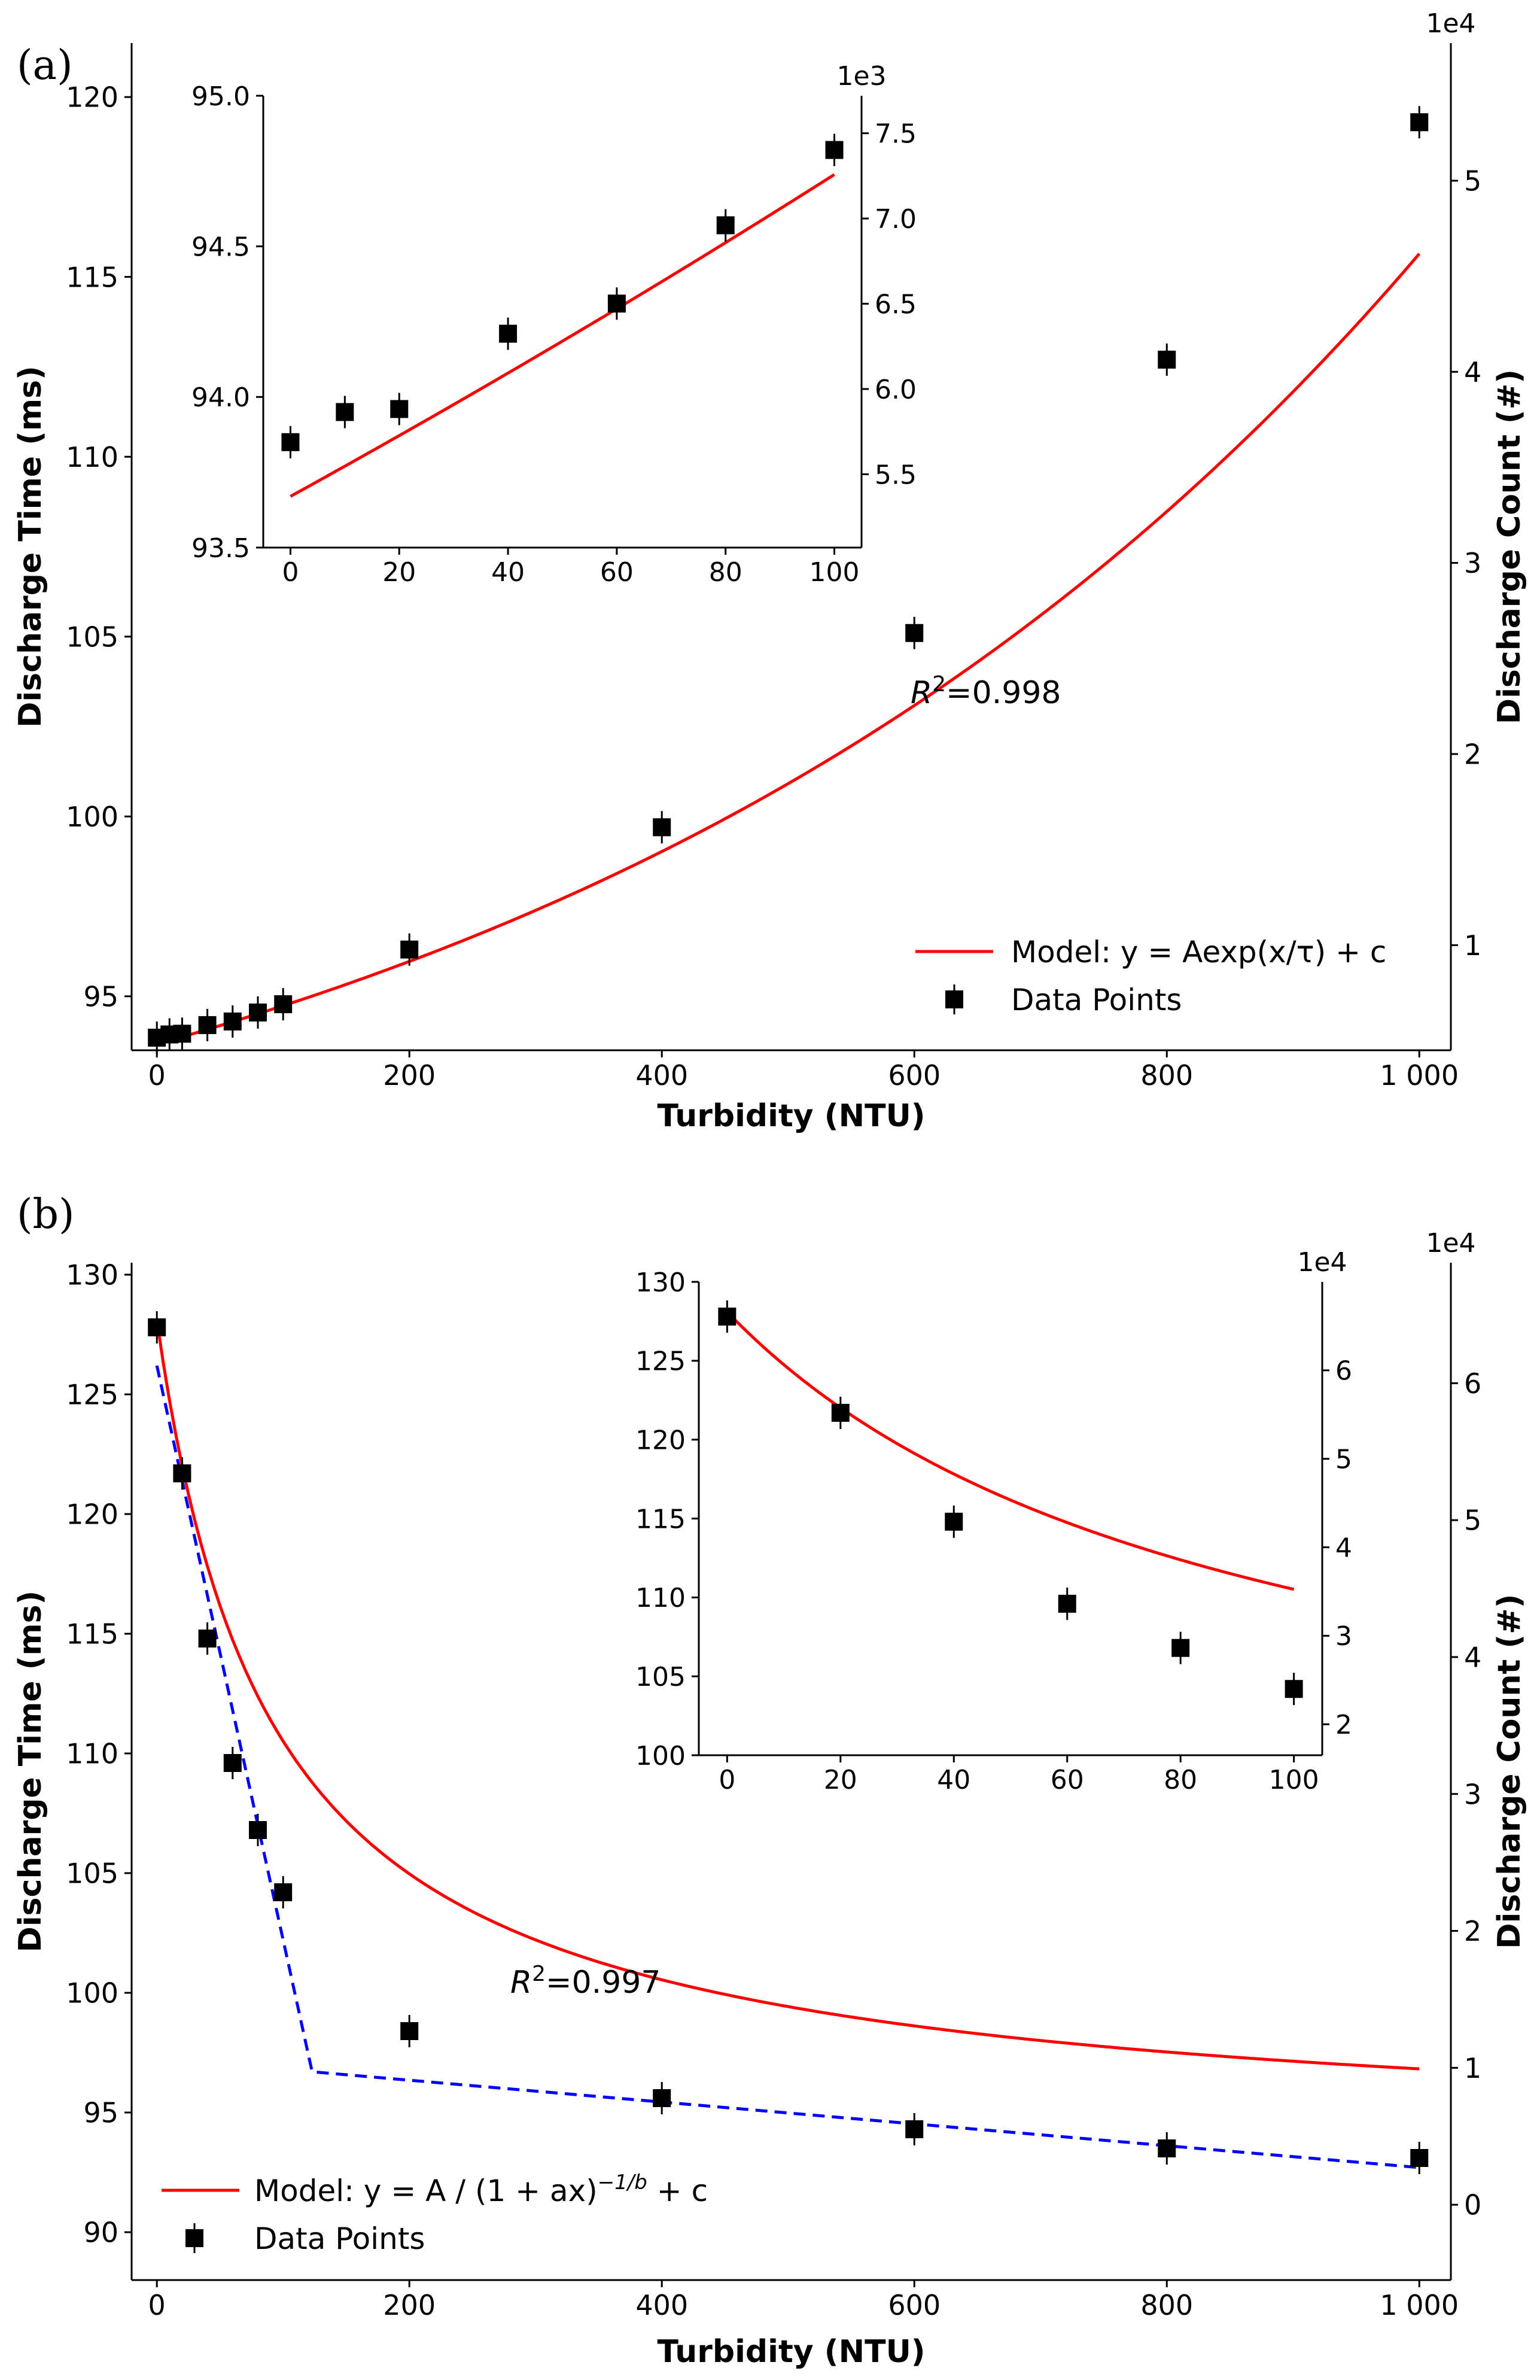 Image resolution: width=1540 pixels, height=2380 pixels. I want to click on y-tick-label: 94.0, so click(220, 398).